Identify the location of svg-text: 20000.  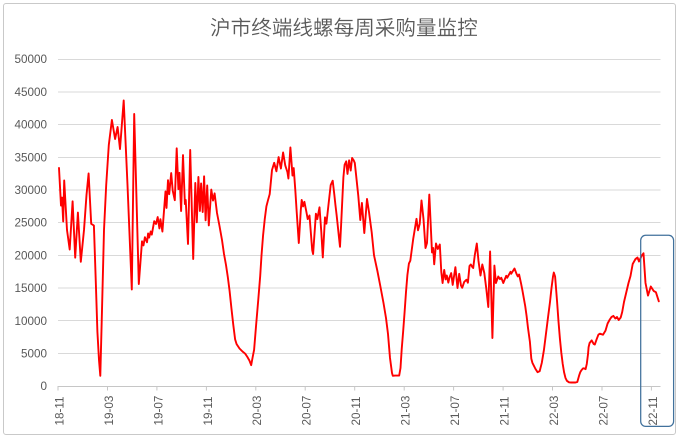
(30, 255).